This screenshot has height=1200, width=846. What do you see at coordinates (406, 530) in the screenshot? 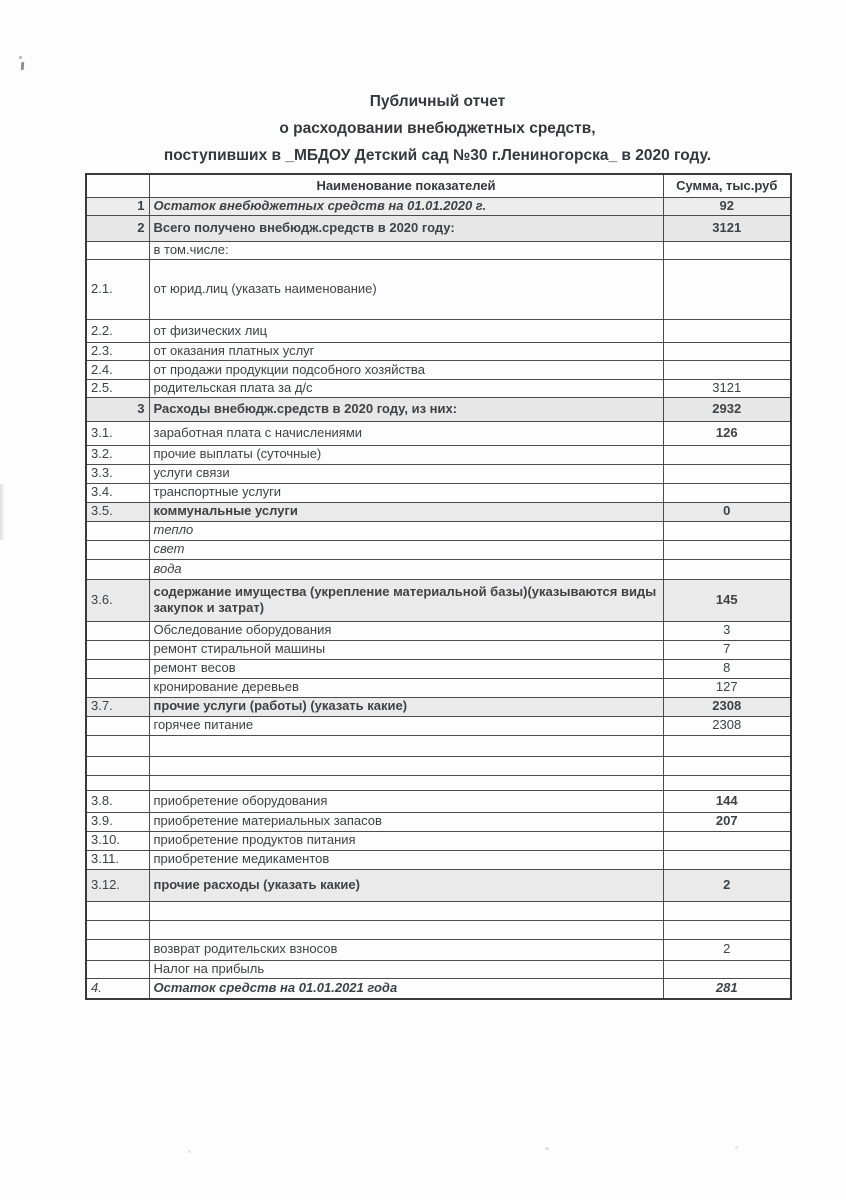
I see `cell-indicator-name: тепло` at bounding box center [406, 530].